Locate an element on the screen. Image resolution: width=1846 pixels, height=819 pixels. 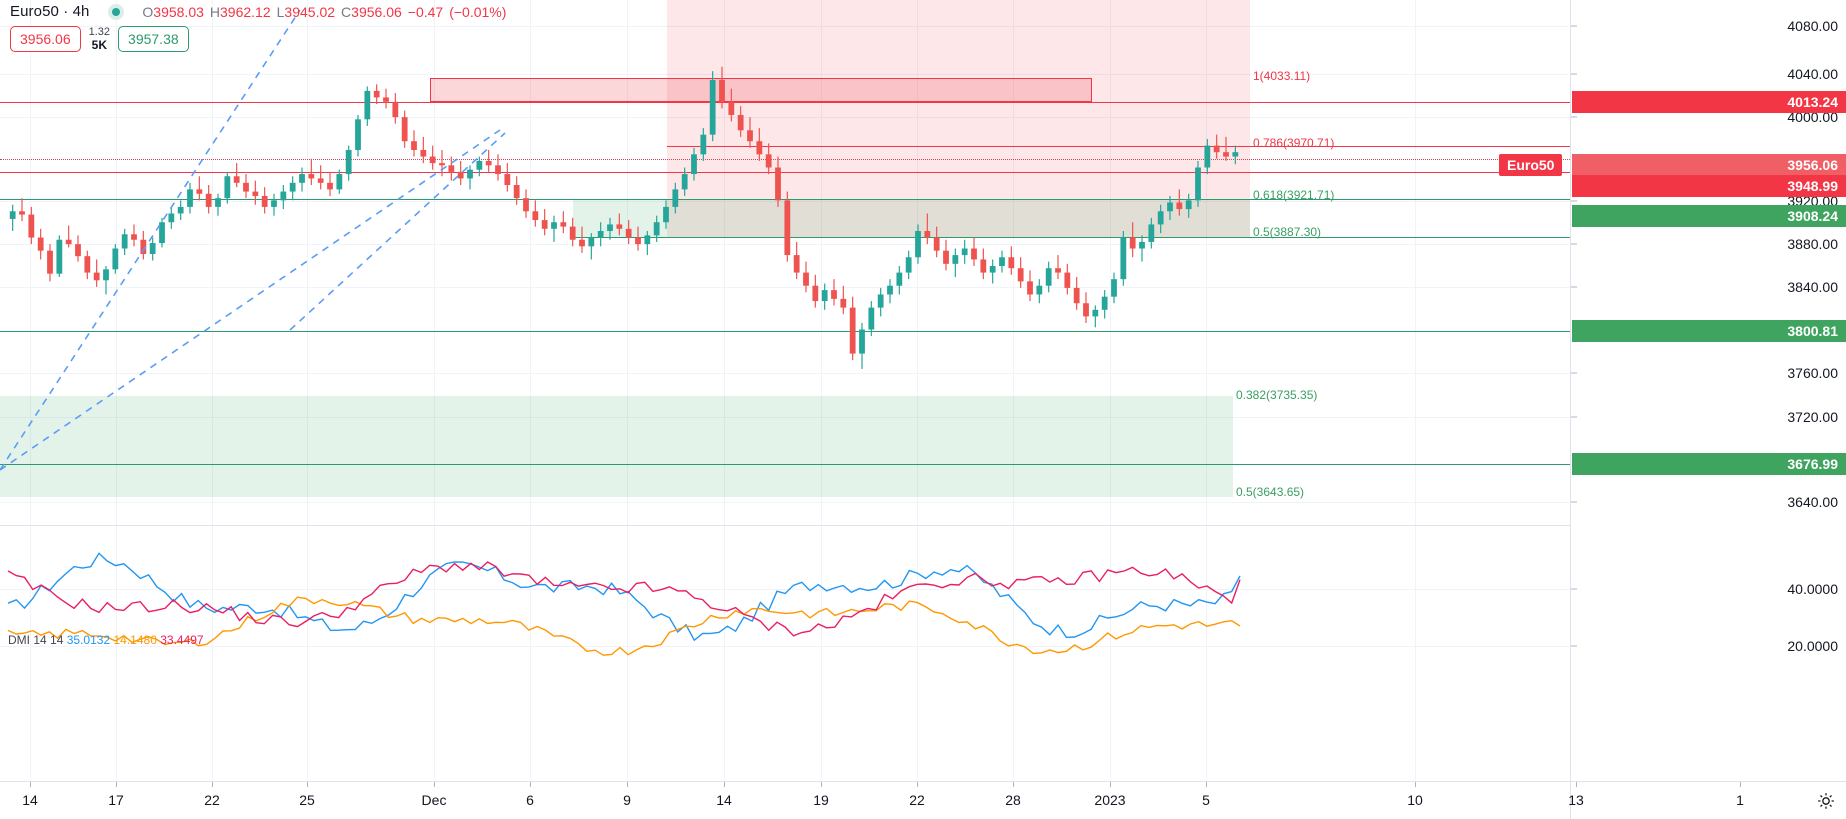
price-level-tag: 3800.81 is located at coordinates (1709, 331).